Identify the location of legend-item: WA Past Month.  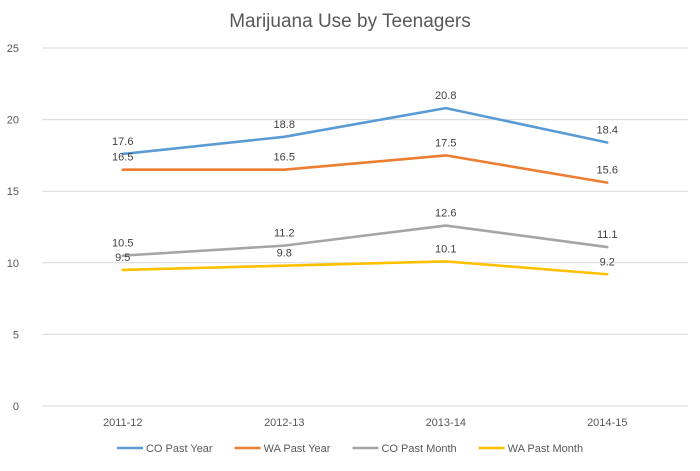
(530, 449).